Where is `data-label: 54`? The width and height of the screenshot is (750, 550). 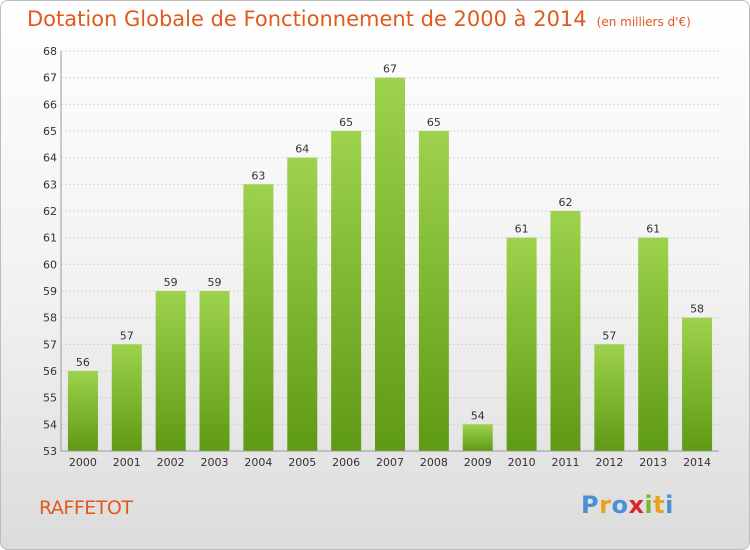
data-label: 54 is located at coordinates (478, 415).